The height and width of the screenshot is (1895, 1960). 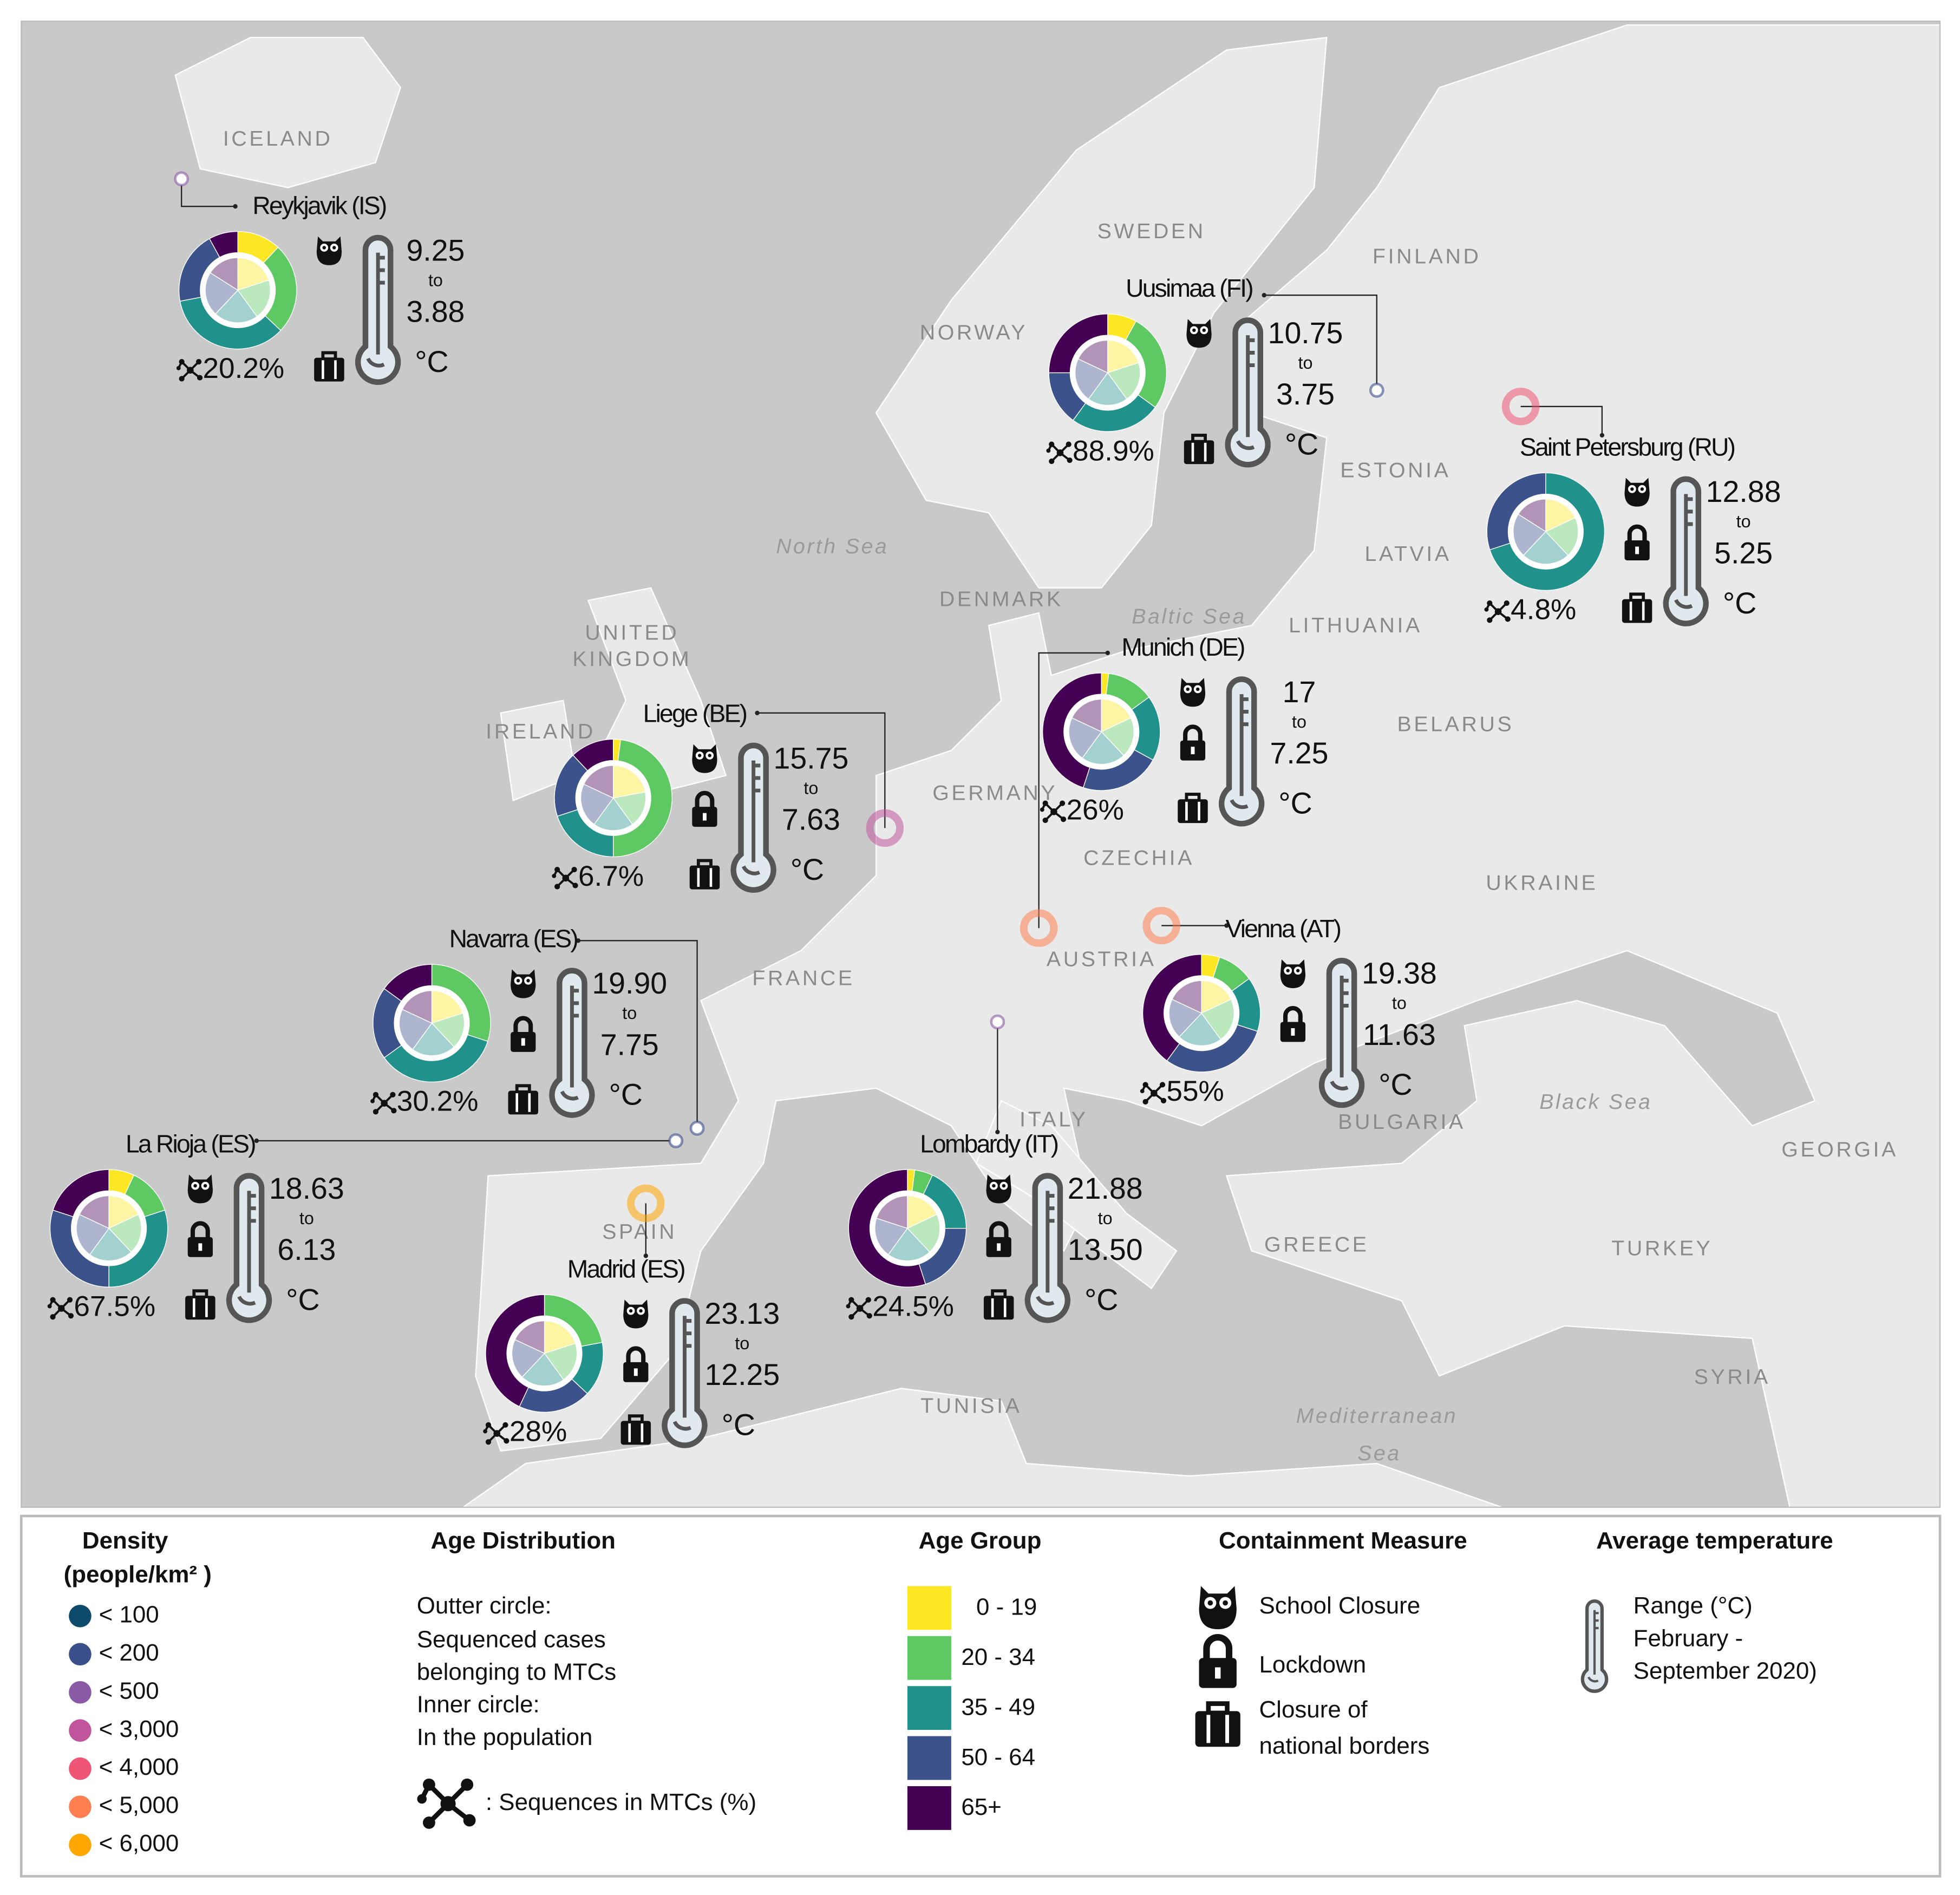 What do you see at coordinates (435, 312) in the screenshot?
I see `temp-min: 3.88` at bounding box center [435, 312].